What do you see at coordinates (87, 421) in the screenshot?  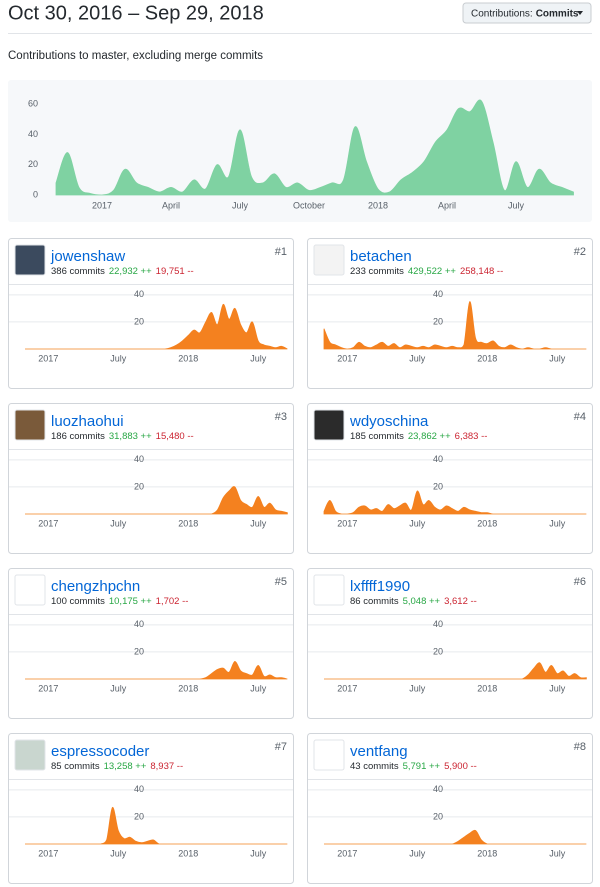 I see `contributor-login: luozhaohui` at bounding box center [87, 421].